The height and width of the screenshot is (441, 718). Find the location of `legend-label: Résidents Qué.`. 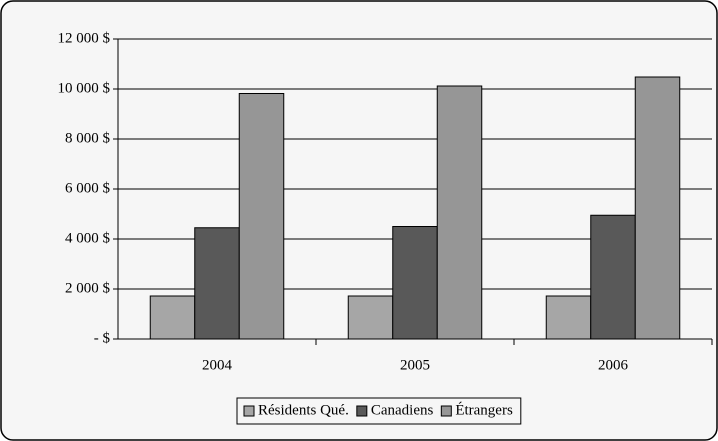

legend-label: Résidents Qué. is located at coordinates (303, 410).